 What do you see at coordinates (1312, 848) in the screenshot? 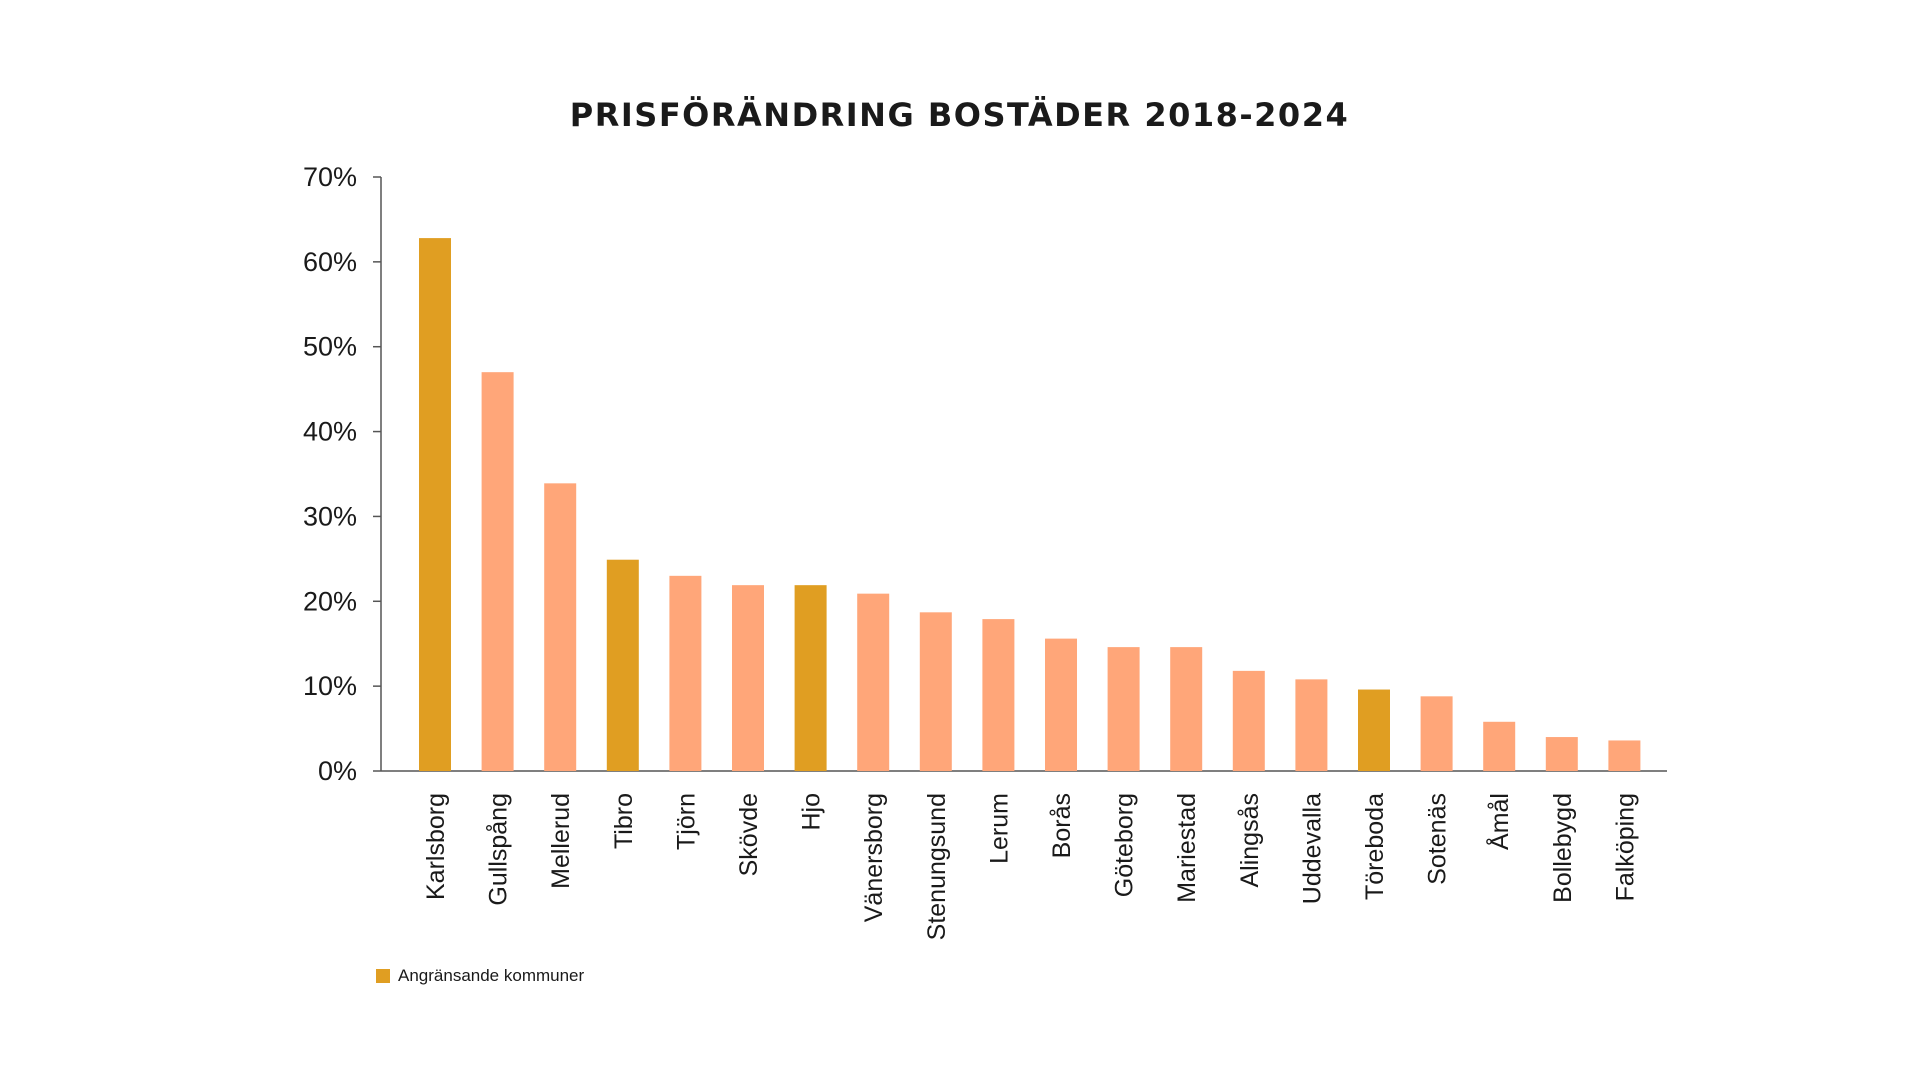
I see `category-label: Uddevalla` at bounding box center [1312, 848].